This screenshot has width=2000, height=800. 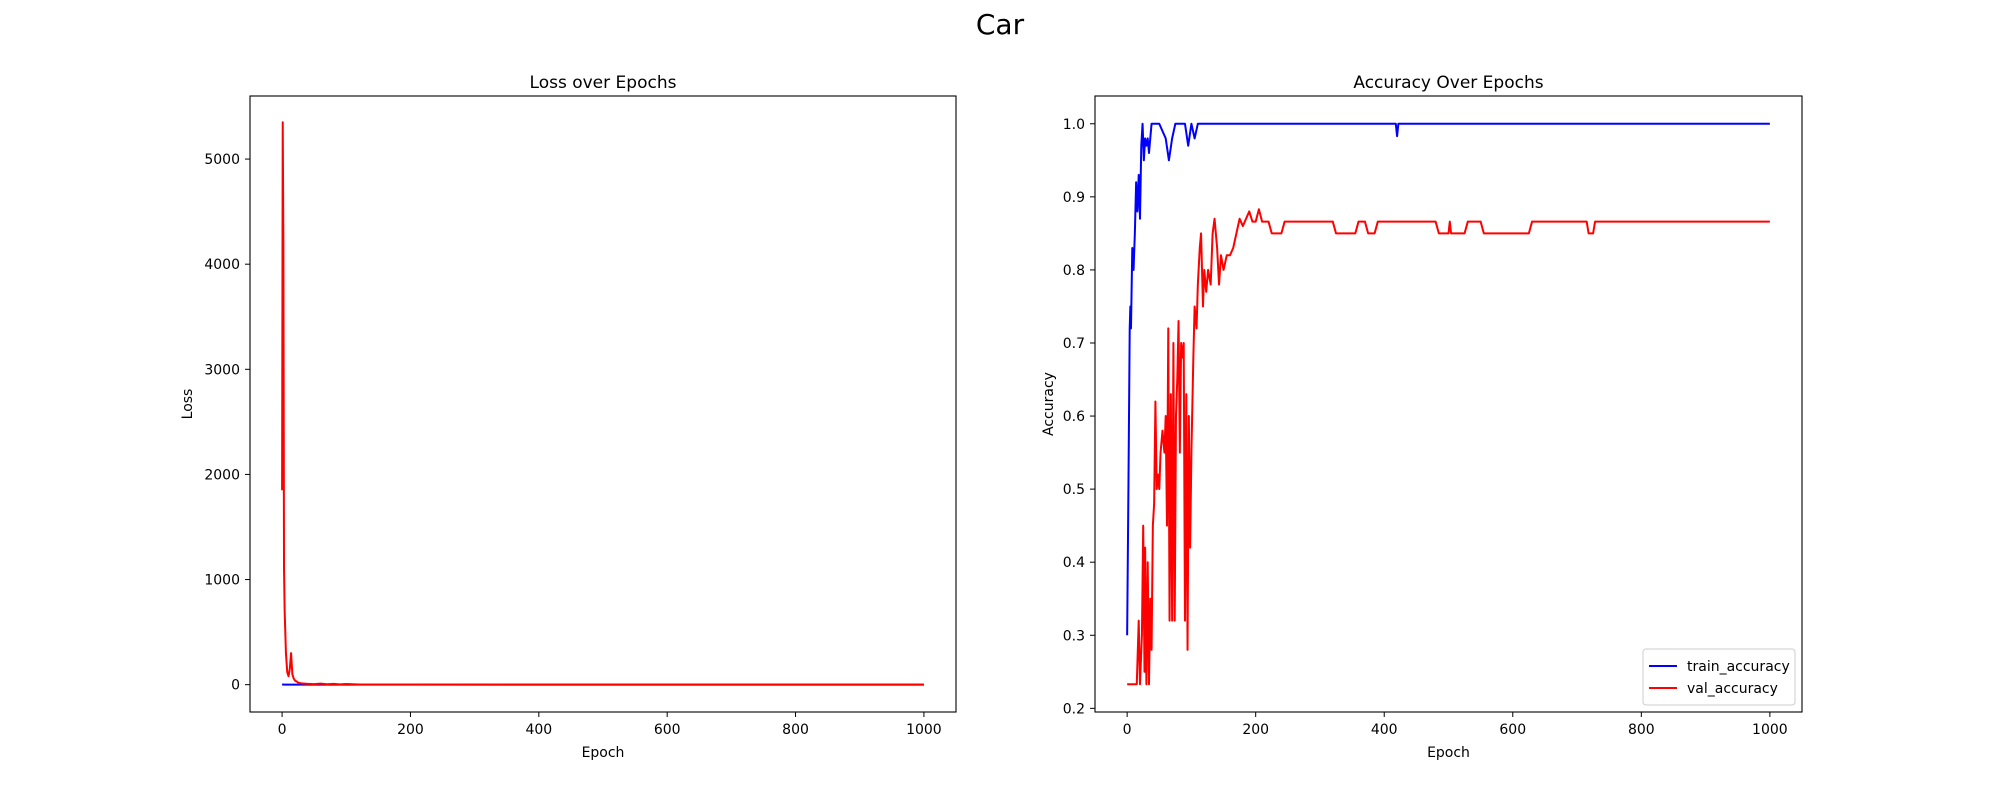 I want to click on accuracy-chart-title: Accuracy Over Epochs, so click(x=1448, y=83).